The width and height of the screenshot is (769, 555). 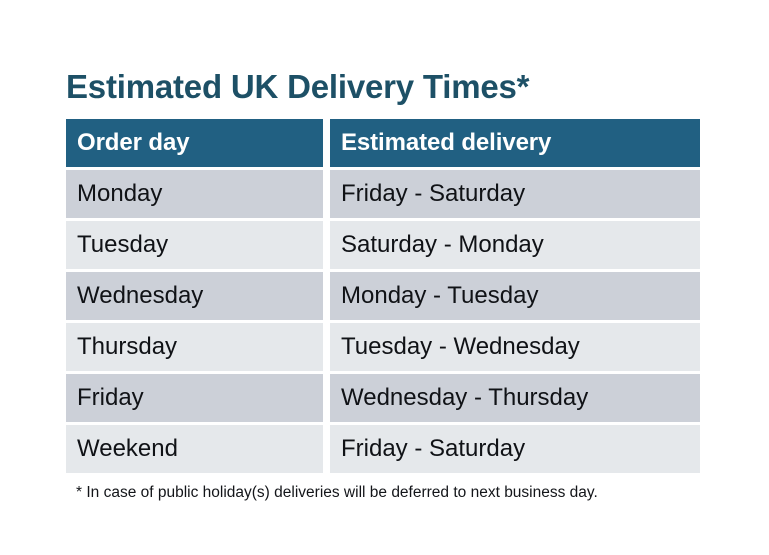 What do you see at coordinates (515, 398) in the screenshot?
I see `cell-estimated-delivery: Wednesday - Thursday` at bounding box center [515, 398].